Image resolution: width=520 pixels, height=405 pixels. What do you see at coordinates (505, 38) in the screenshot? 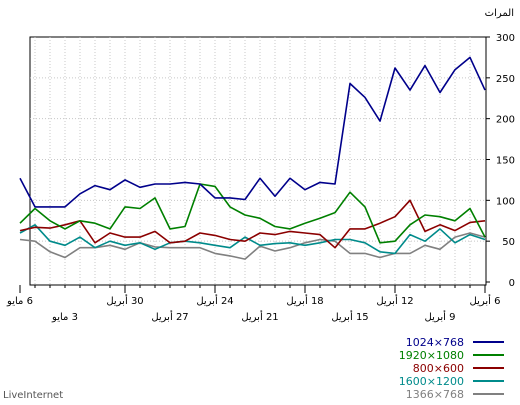
I see `y-tick-label: 300` at bounding box center [505, 38].